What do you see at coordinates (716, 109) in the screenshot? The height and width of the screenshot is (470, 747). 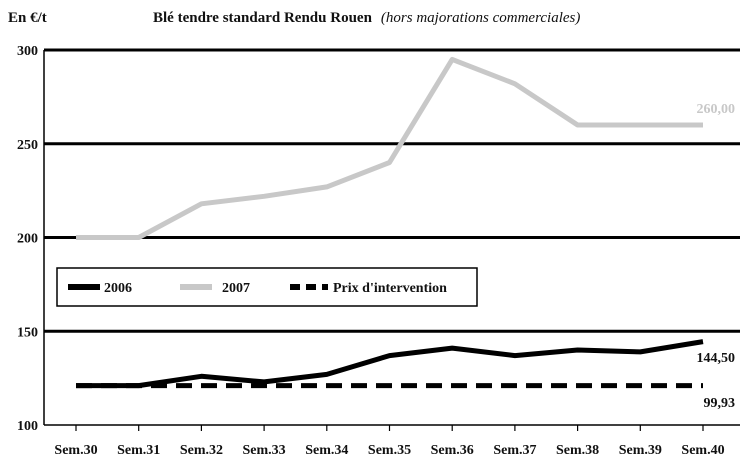 I see `data-label-0: 260,00` at bounding box center [716, 109].